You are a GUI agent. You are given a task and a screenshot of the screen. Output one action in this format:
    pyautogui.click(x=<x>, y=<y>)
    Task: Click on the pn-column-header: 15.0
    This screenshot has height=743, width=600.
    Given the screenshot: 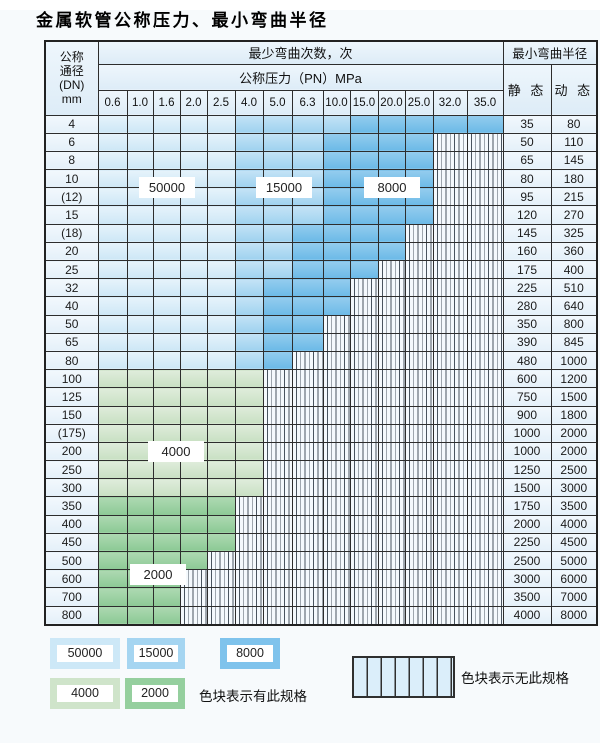 What is the action you would take?
    pyautogui.click(x=364, y=102)
    